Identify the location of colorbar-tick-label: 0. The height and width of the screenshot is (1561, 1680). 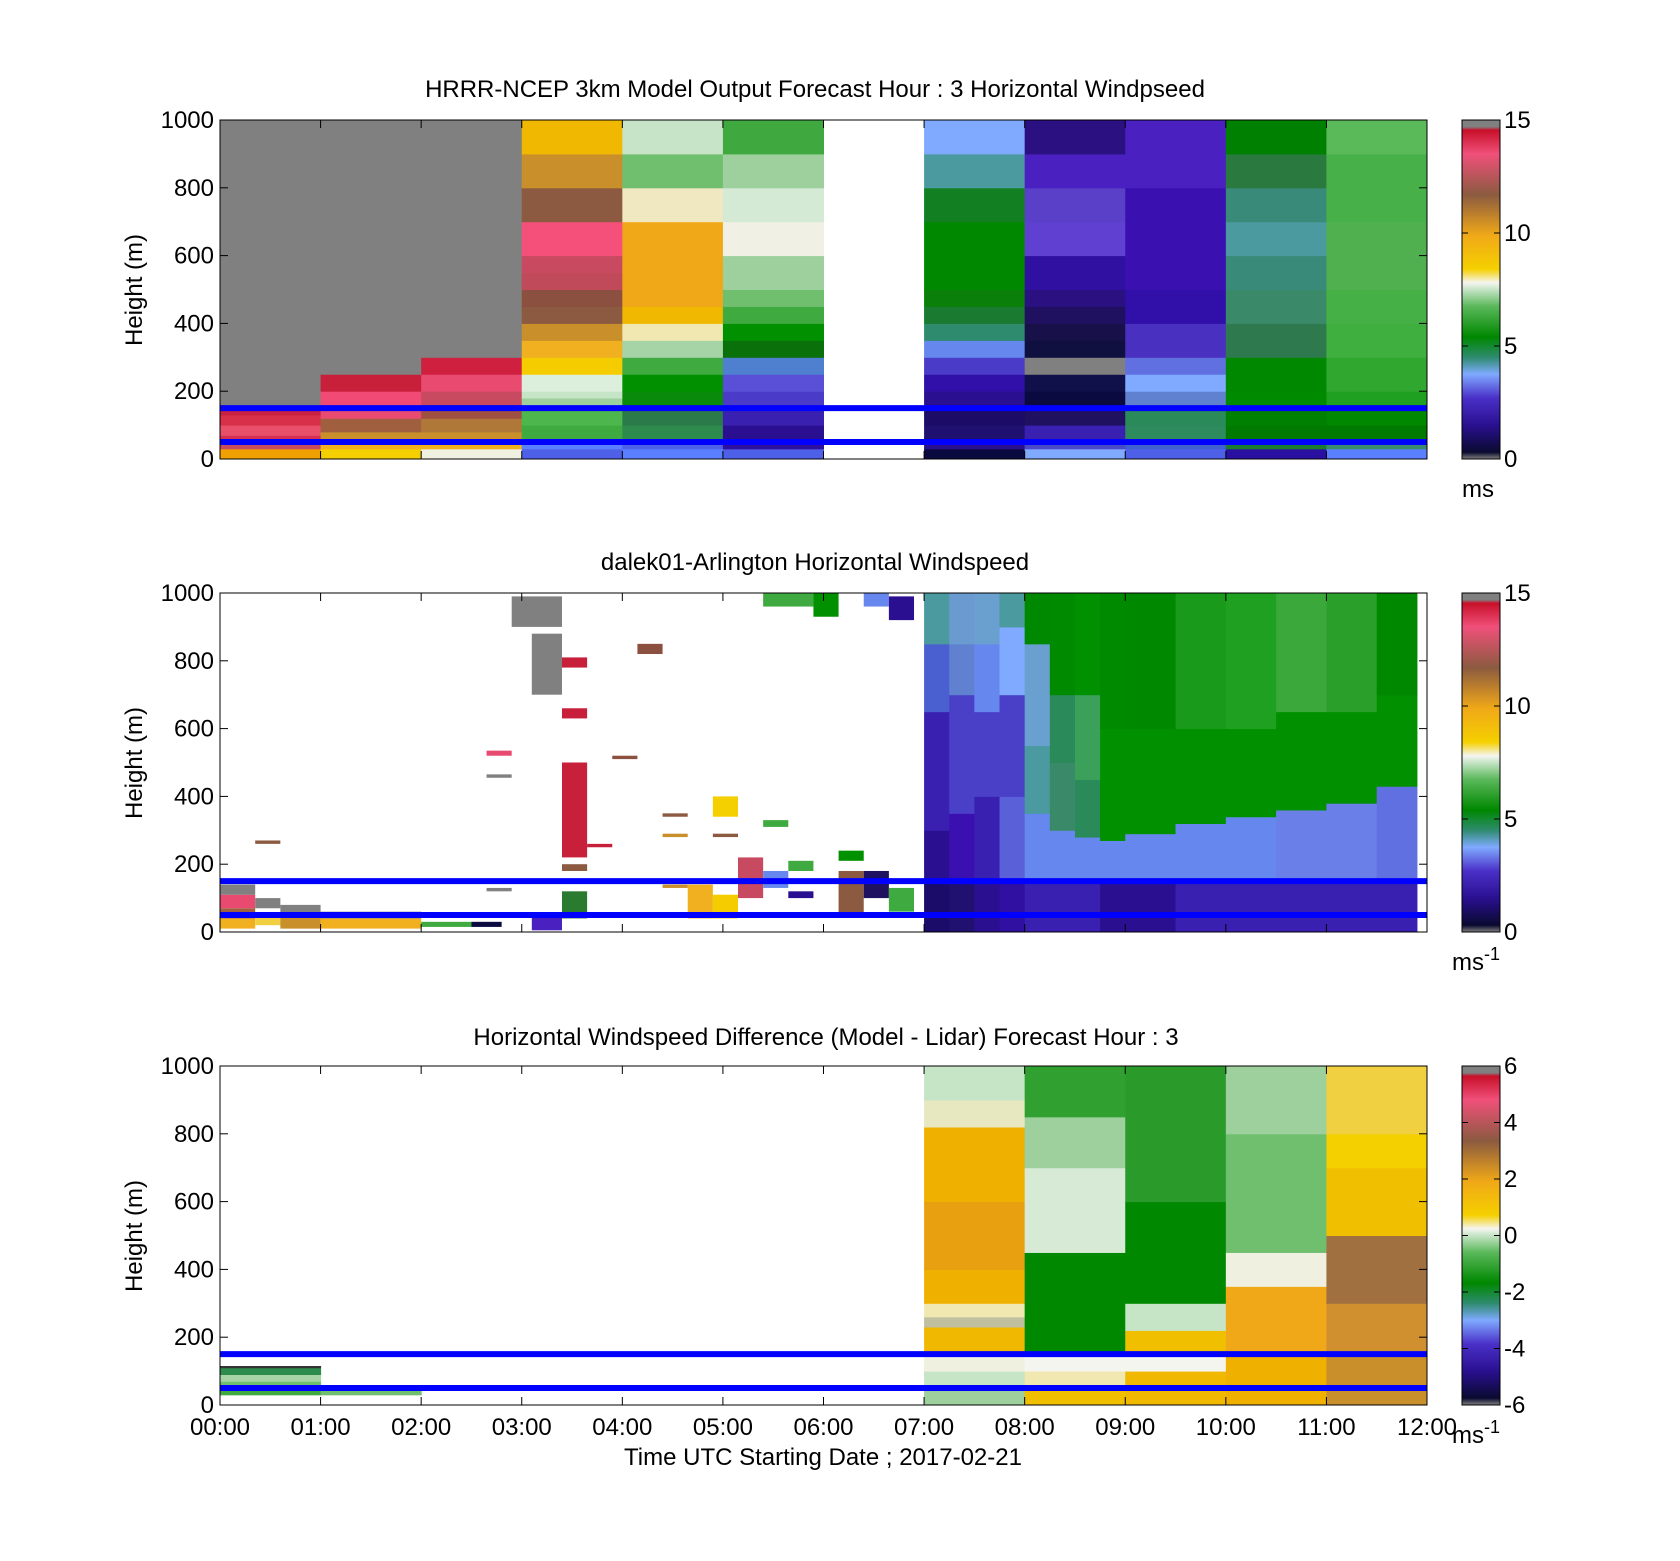
(1510, 459).